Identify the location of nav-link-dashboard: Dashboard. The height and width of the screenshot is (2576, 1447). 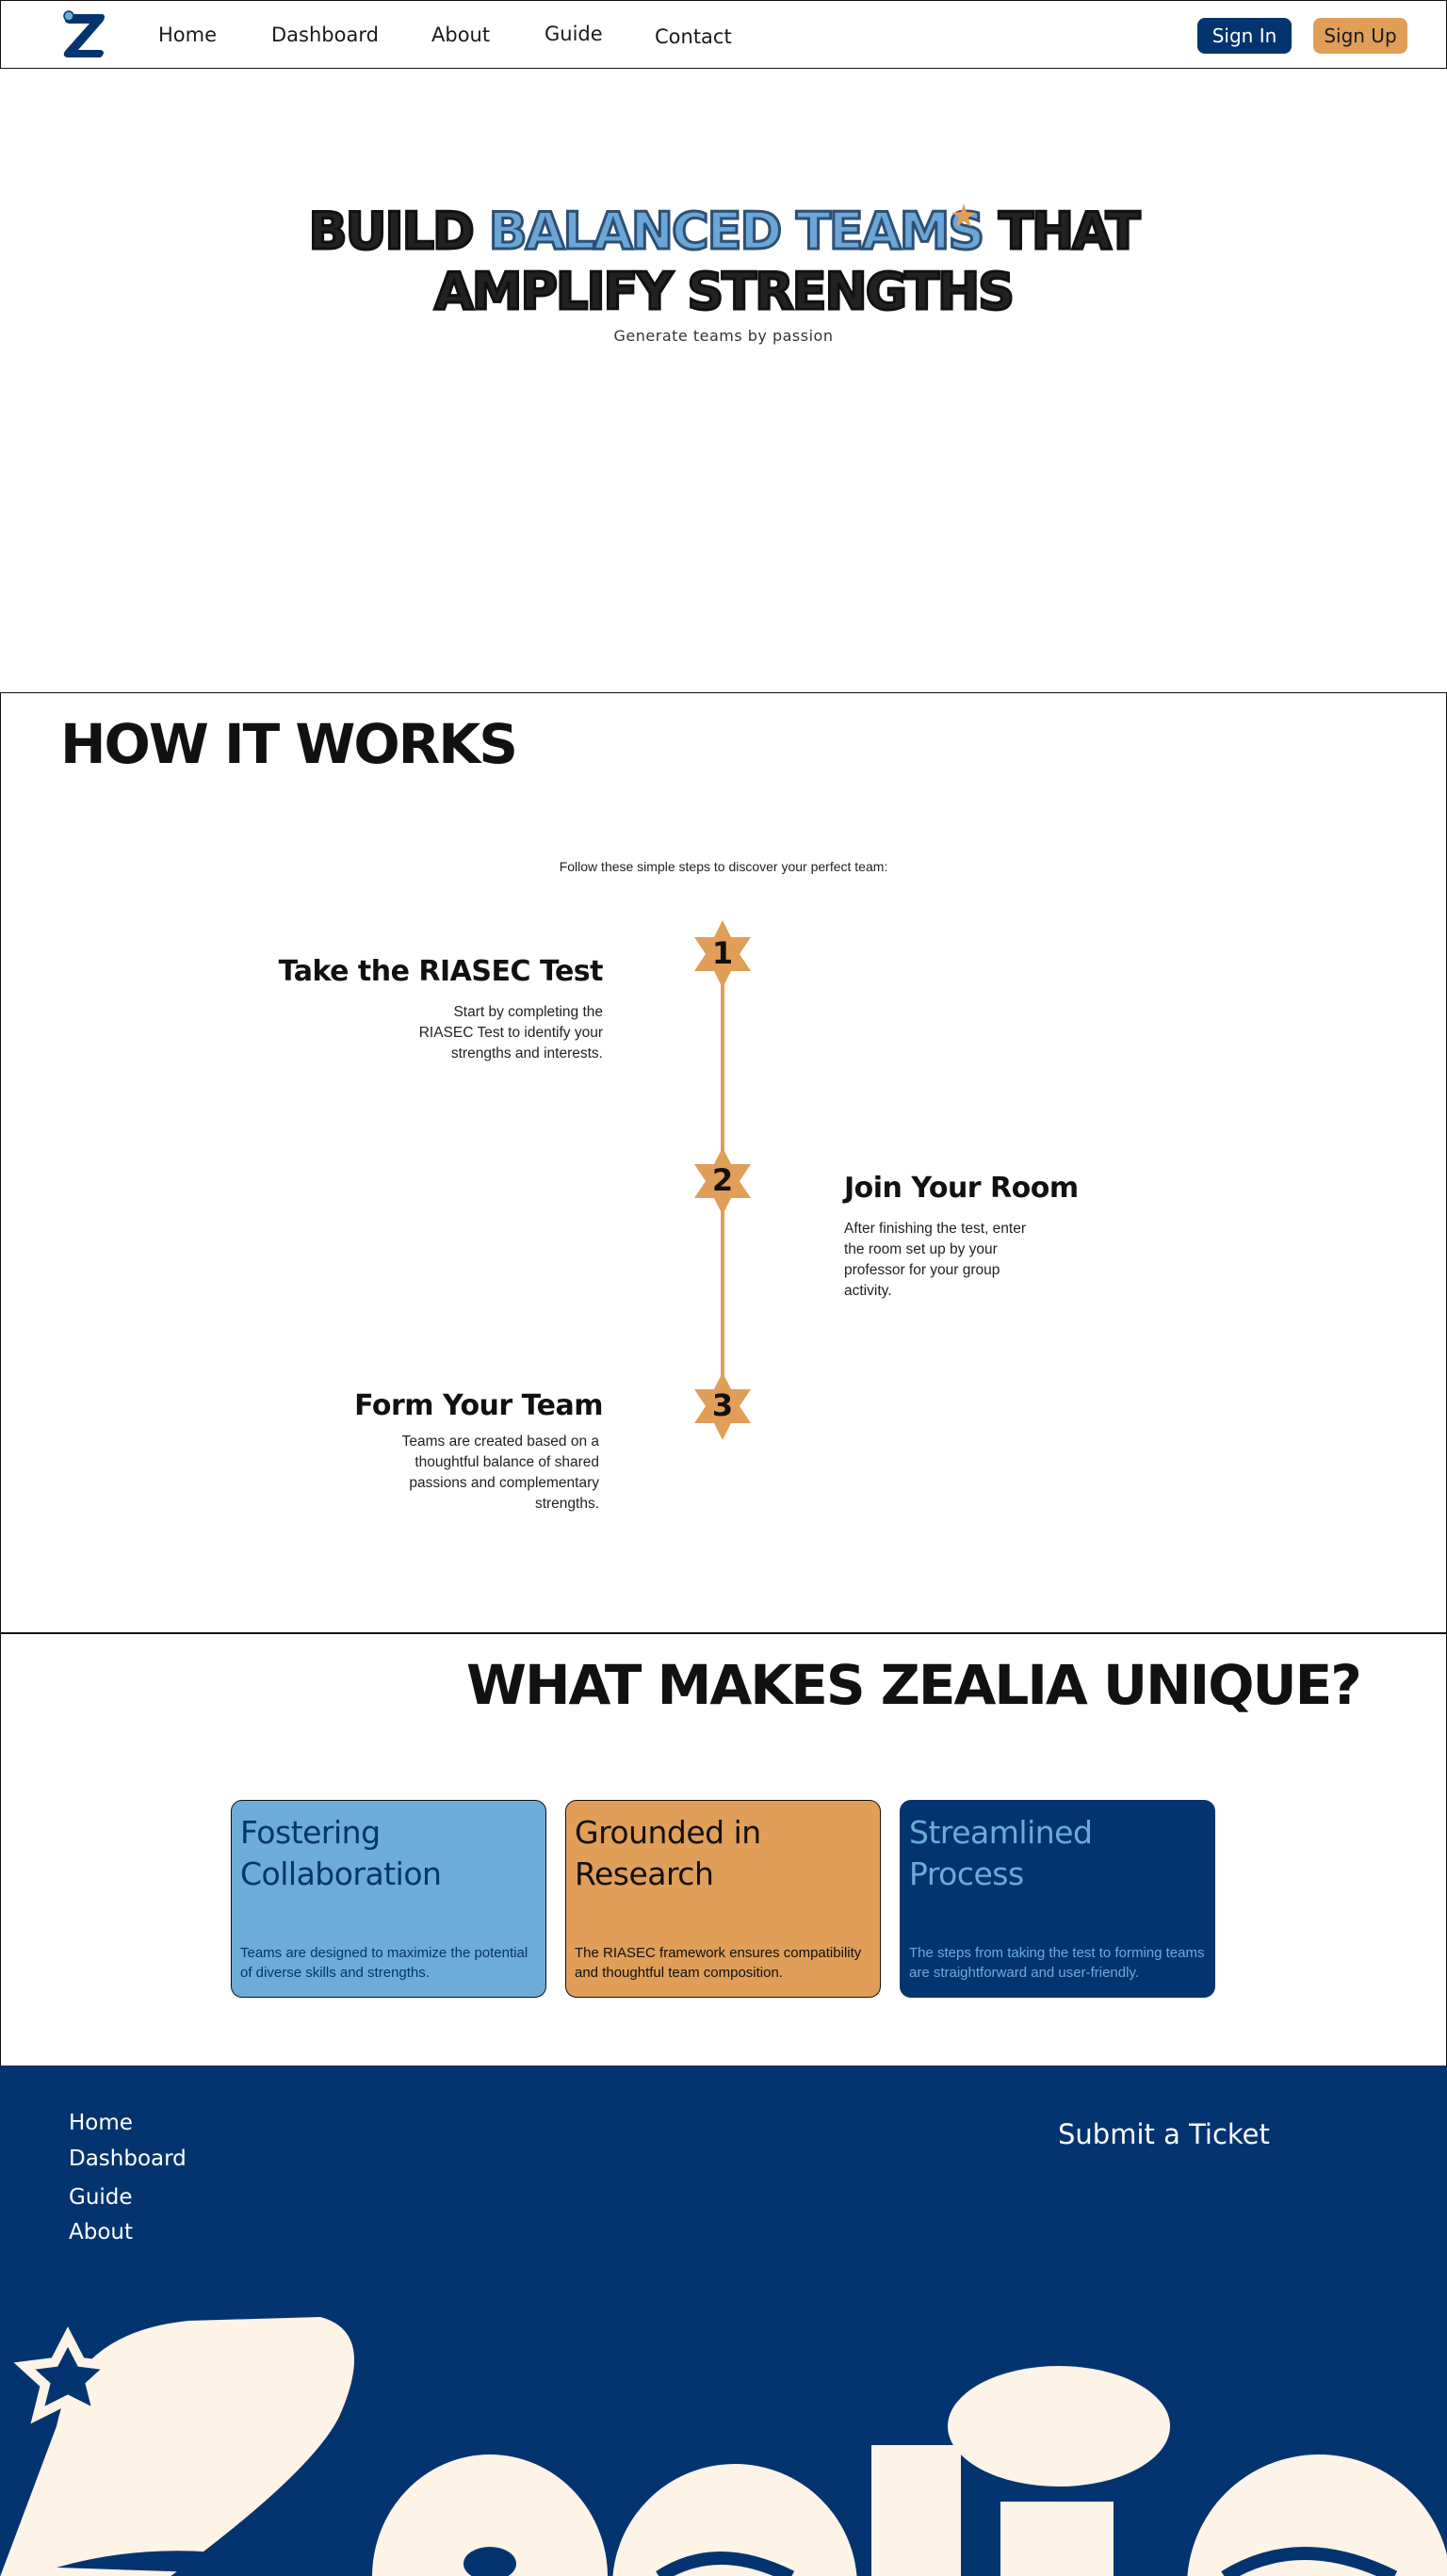
(325, 35).